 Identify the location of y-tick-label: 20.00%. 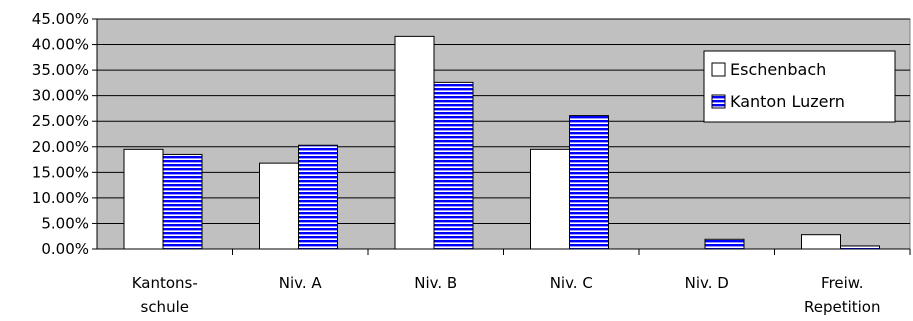
(60, 147).